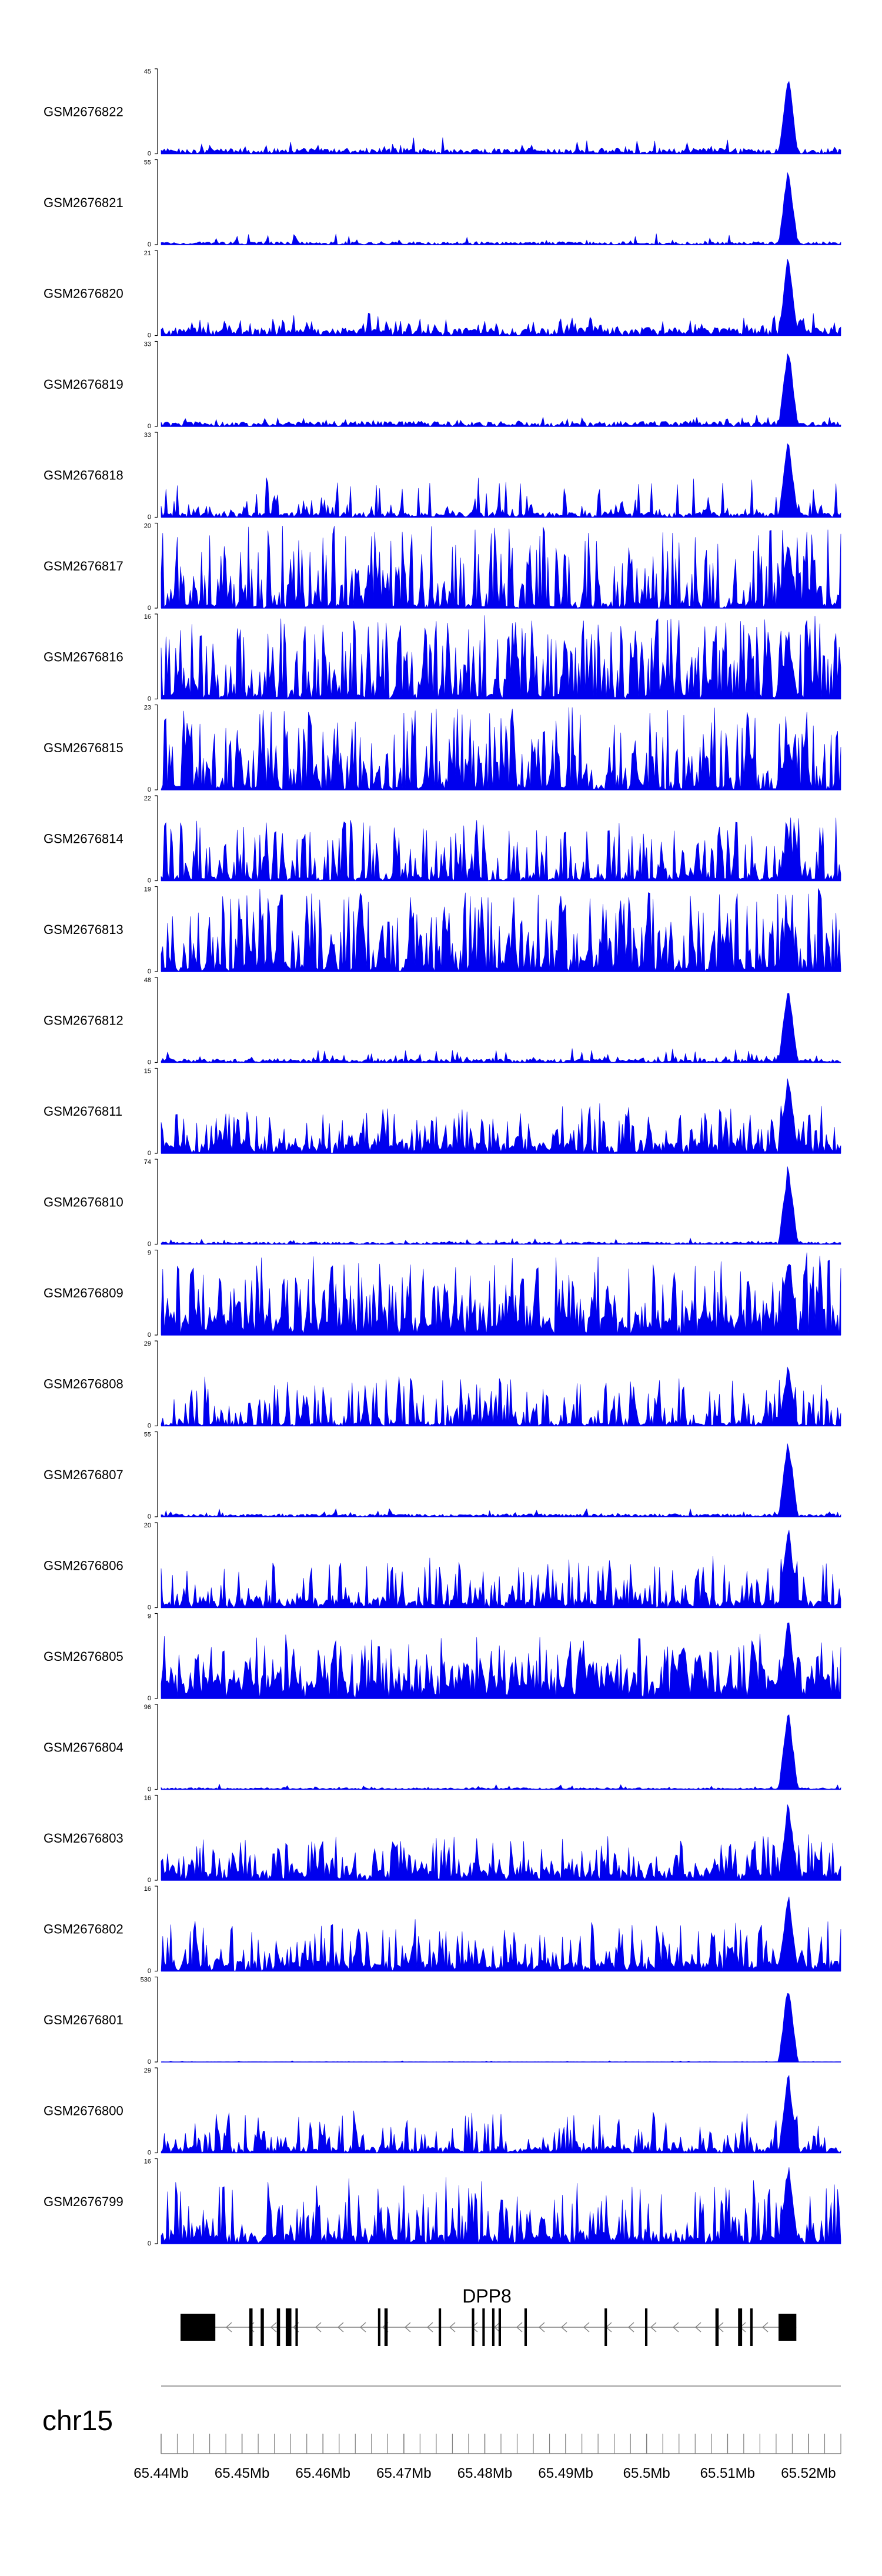 The image size is (882, 2576). I want to click on track-ymax-label: 48, so click(147, 980).